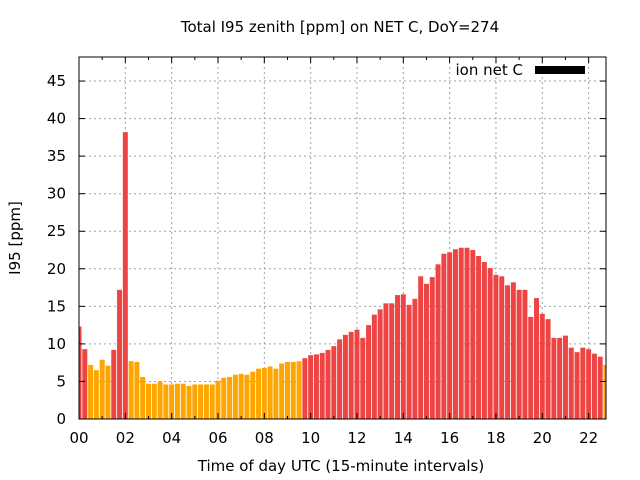 The width and height of the screenshot is (640, 480). Describe the element at coordinates (56, 194) in the screenshot. I see `y-tick-label: 30` at that location.